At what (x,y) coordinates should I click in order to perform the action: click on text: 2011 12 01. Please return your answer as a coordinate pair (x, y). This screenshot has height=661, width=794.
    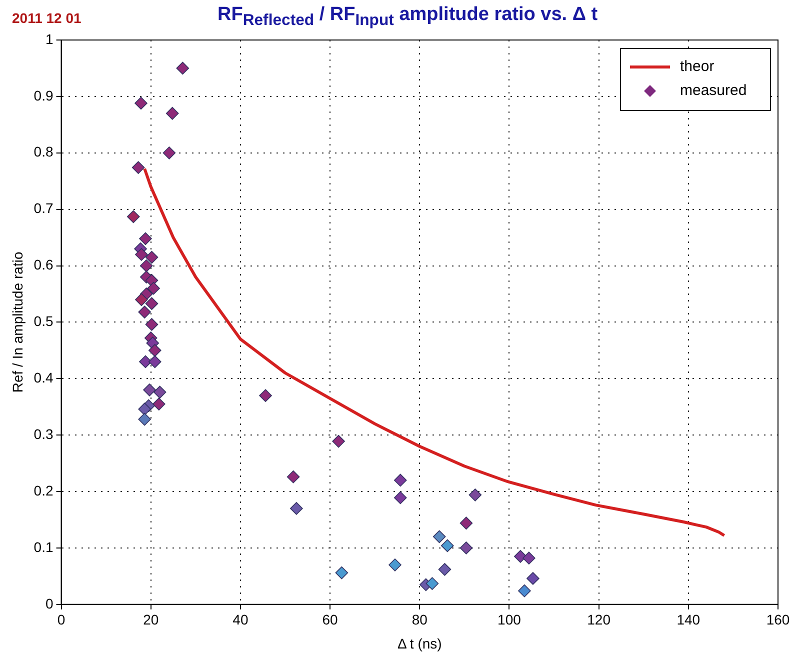
    Looking at the image, I should click on (47, 18).